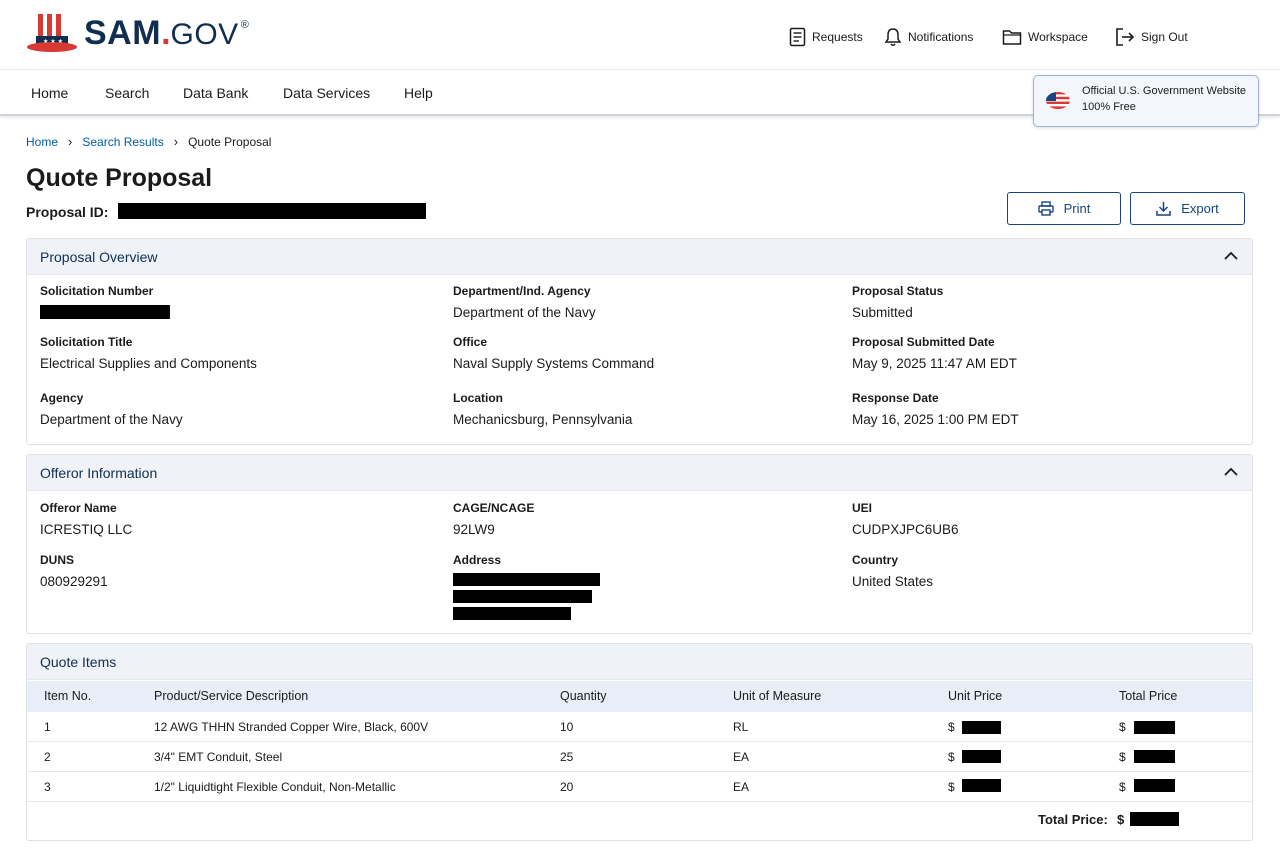  I want to click on field-label: UEI, so click(862, 508).